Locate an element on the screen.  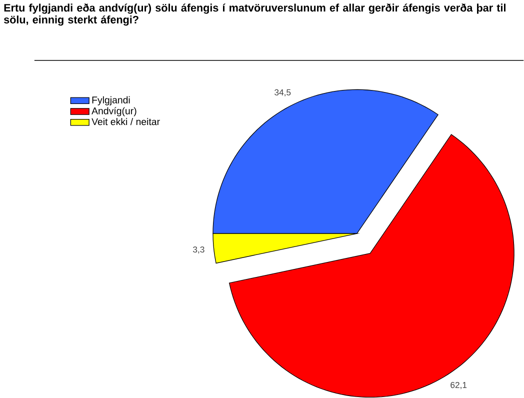
legend-label: Andvíg(ur) is located at coordinates (114, 111).